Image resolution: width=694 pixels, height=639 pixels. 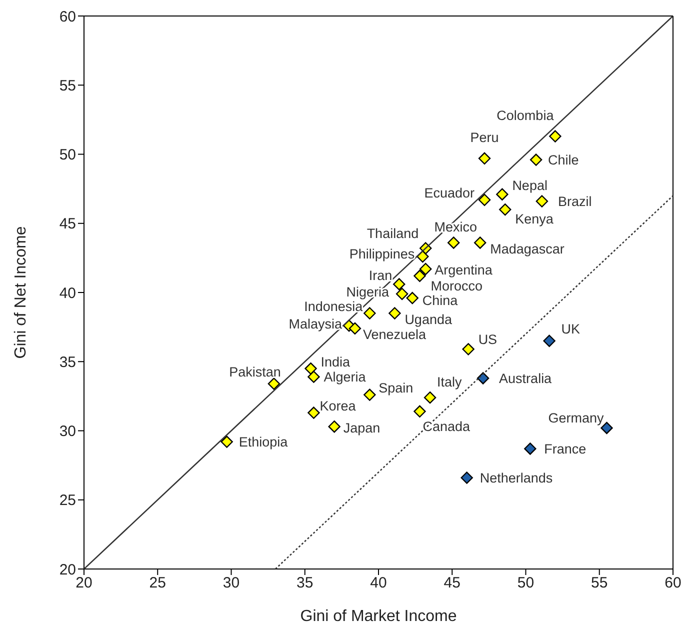 I want to click on annotation: Thailand, so click(x=392, y=233).